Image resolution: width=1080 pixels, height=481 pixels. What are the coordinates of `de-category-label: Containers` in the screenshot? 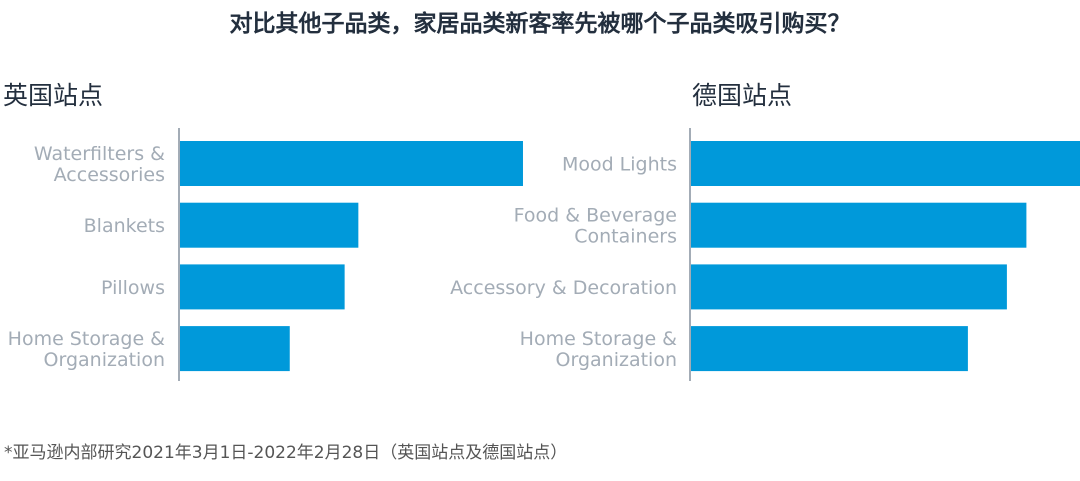 It's located at (625, 237).